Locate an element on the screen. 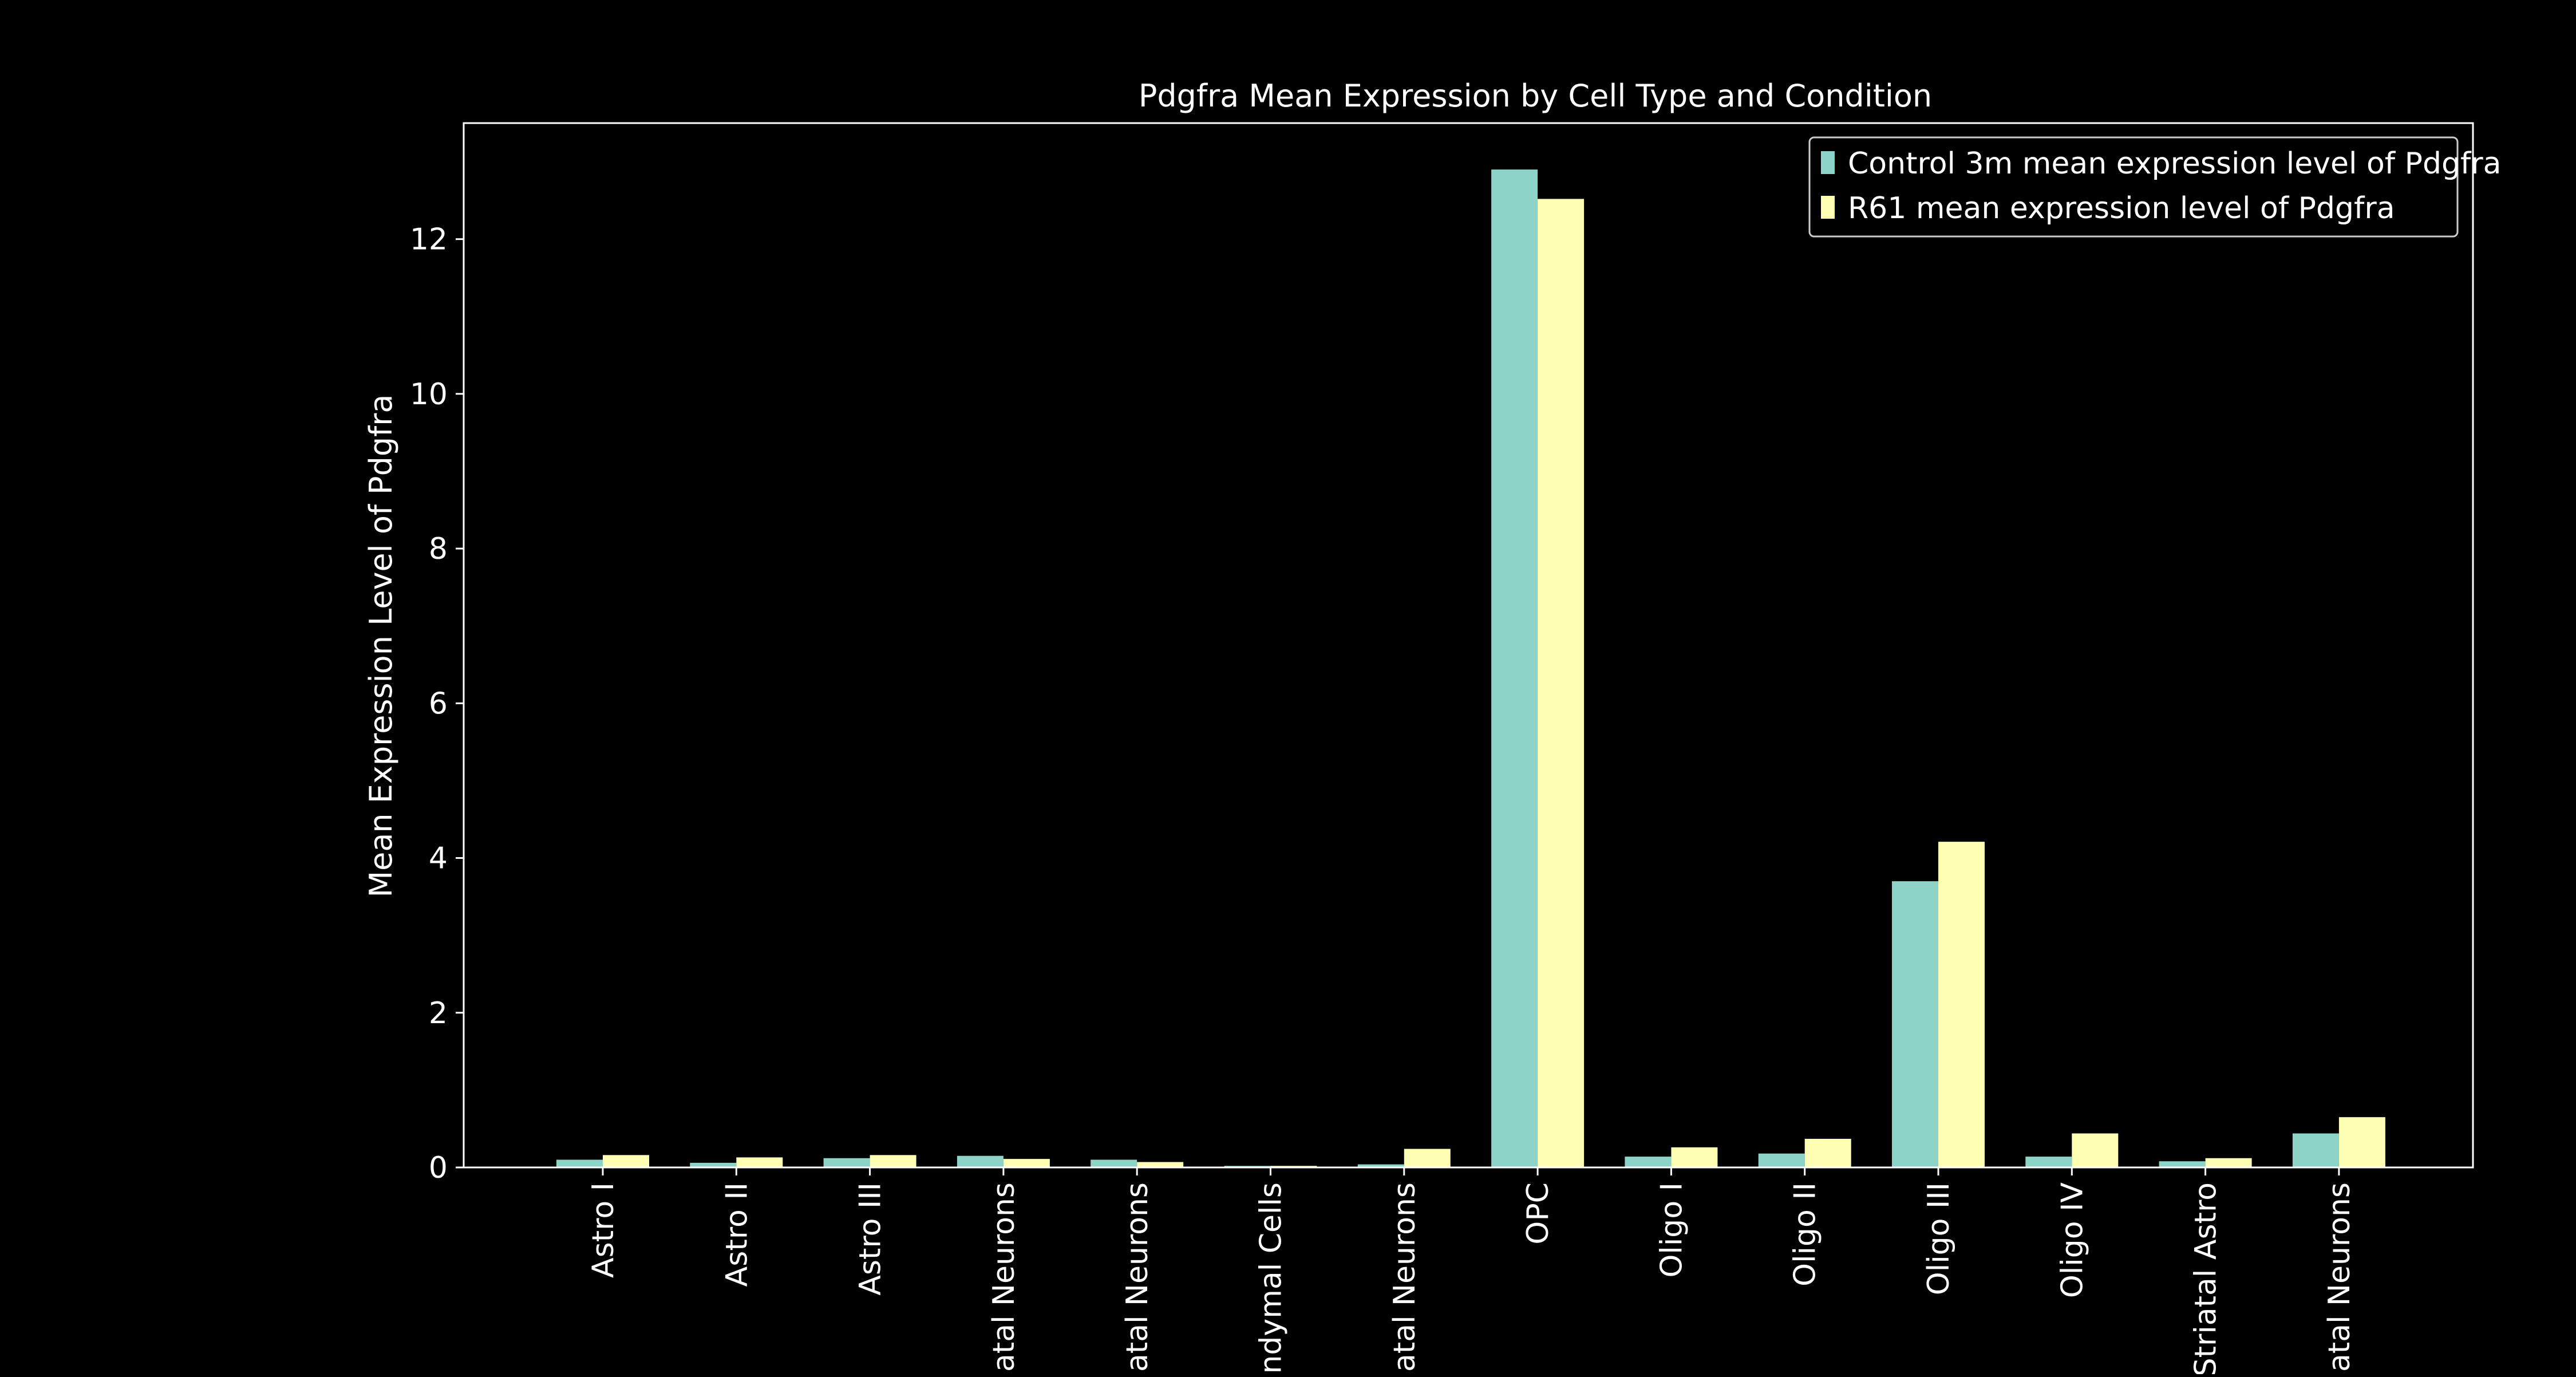 This screenshot has height=1377, width=2576. x-tick-label: Striatal Astro is located at coordinates (2206, 1278).